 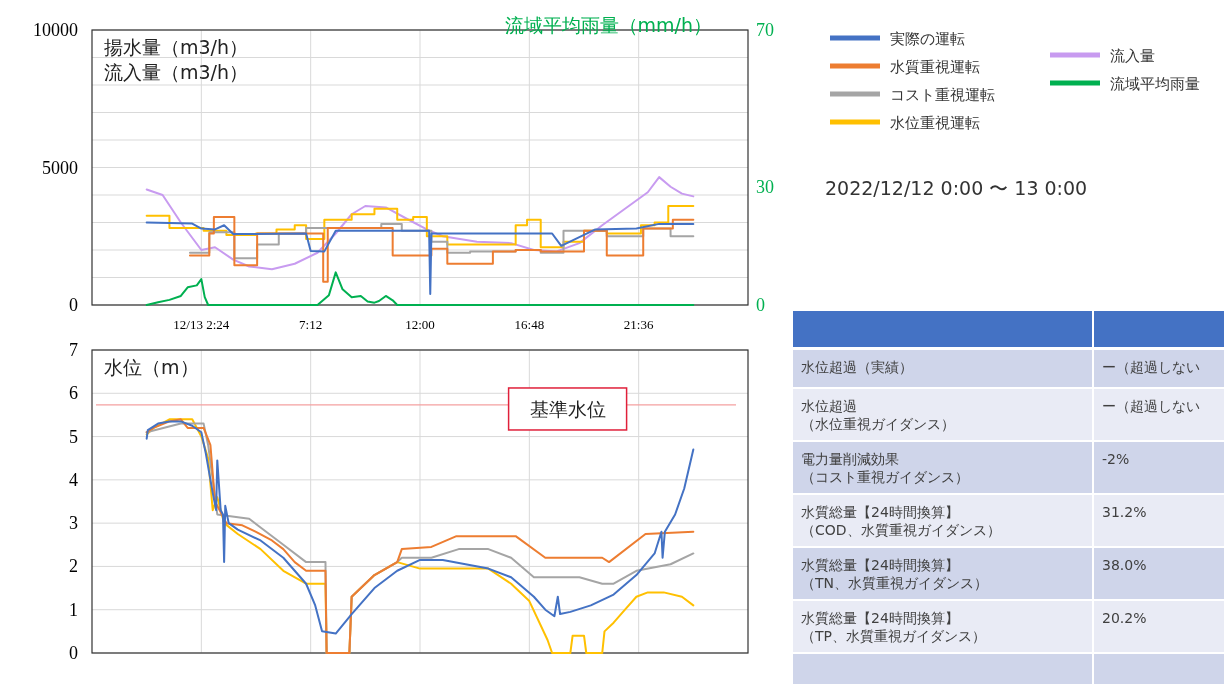 I want to click on legend-label: コスト重視運転, so click(x=942, y=95).